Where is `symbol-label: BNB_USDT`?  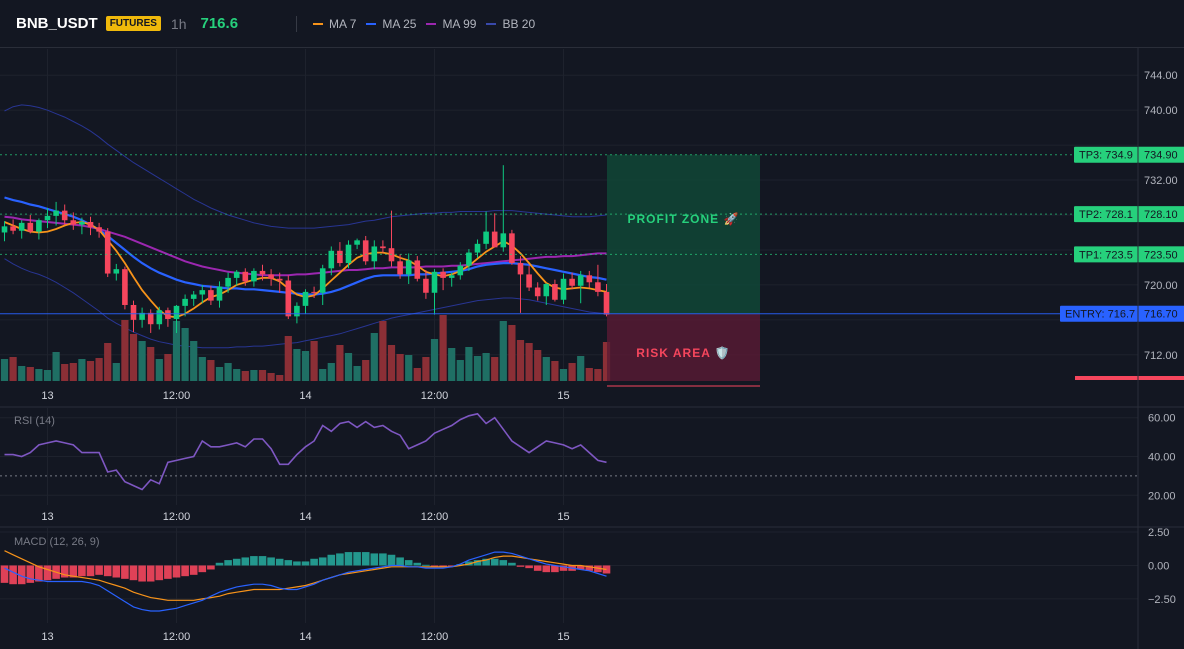 symbol-label: BNB_USDT is located at coordinates (57, 23).